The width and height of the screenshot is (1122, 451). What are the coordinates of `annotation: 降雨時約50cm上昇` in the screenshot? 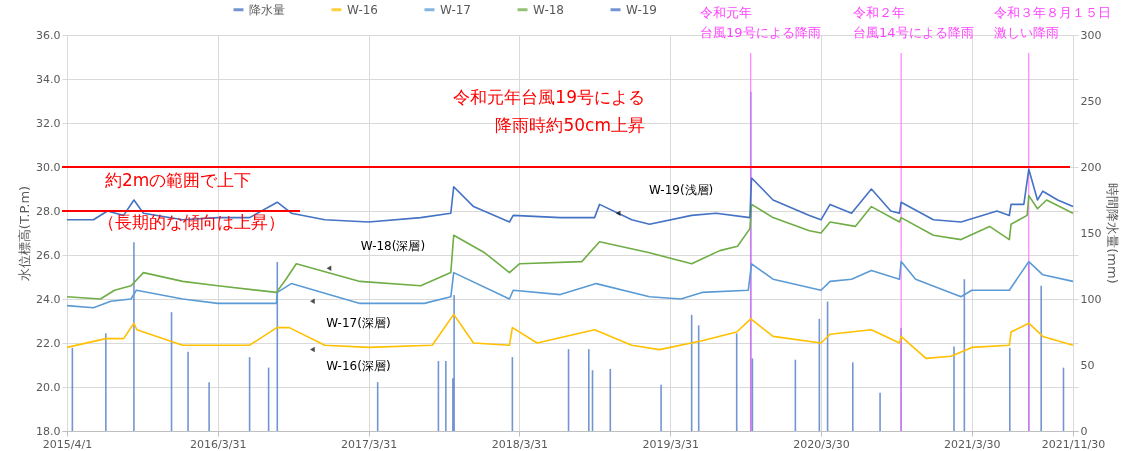 It's located at (570, 125).